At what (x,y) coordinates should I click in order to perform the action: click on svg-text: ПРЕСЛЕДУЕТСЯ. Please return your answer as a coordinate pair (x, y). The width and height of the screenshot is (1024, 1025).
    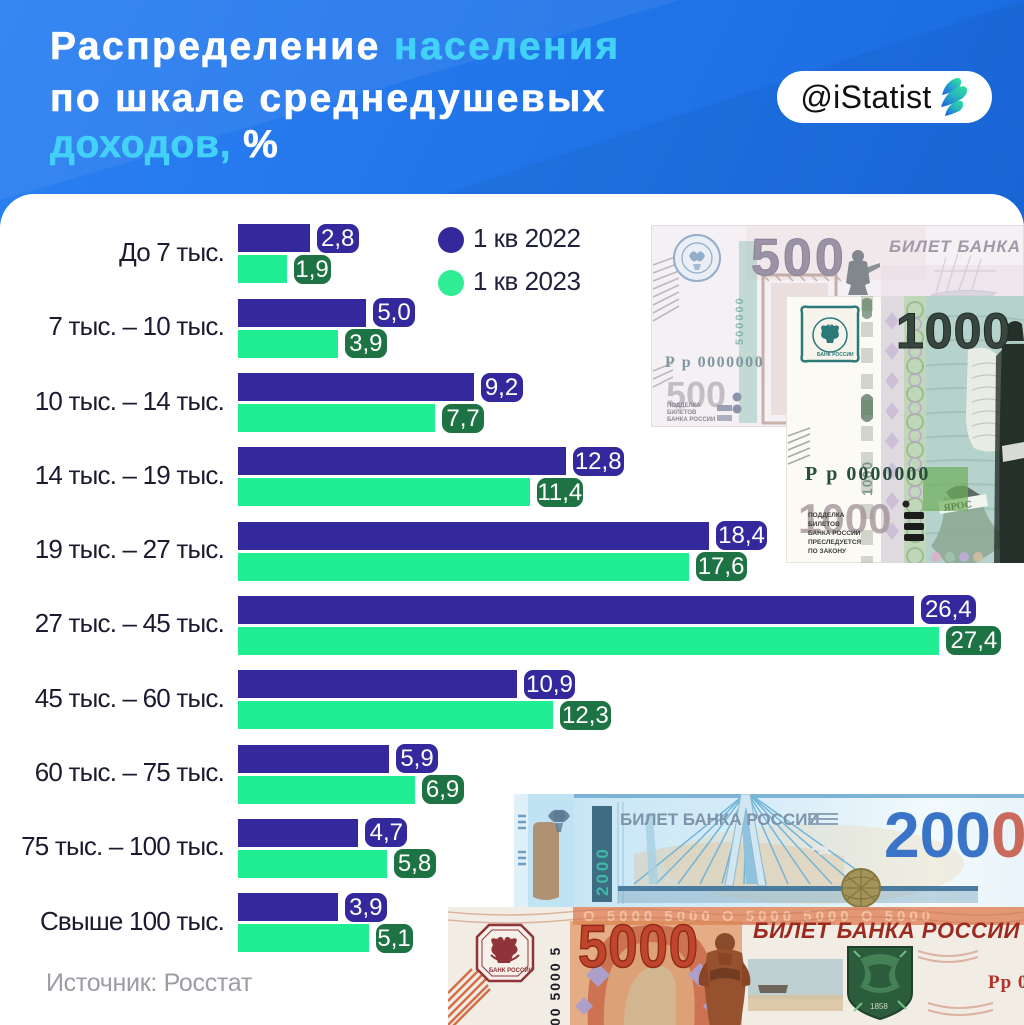
    Looking at the image, I should click on (835, 542).